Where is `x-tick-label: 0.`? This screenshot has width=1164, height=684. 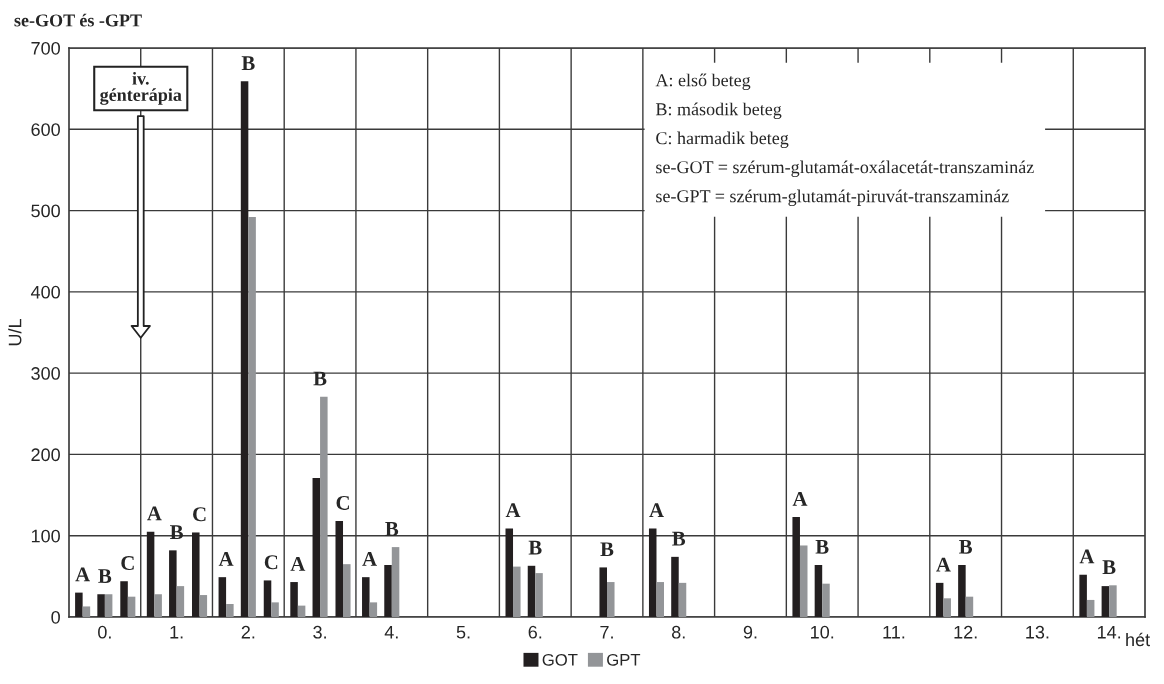 x-tick-label: 0. is located at coordinates (104, 632).